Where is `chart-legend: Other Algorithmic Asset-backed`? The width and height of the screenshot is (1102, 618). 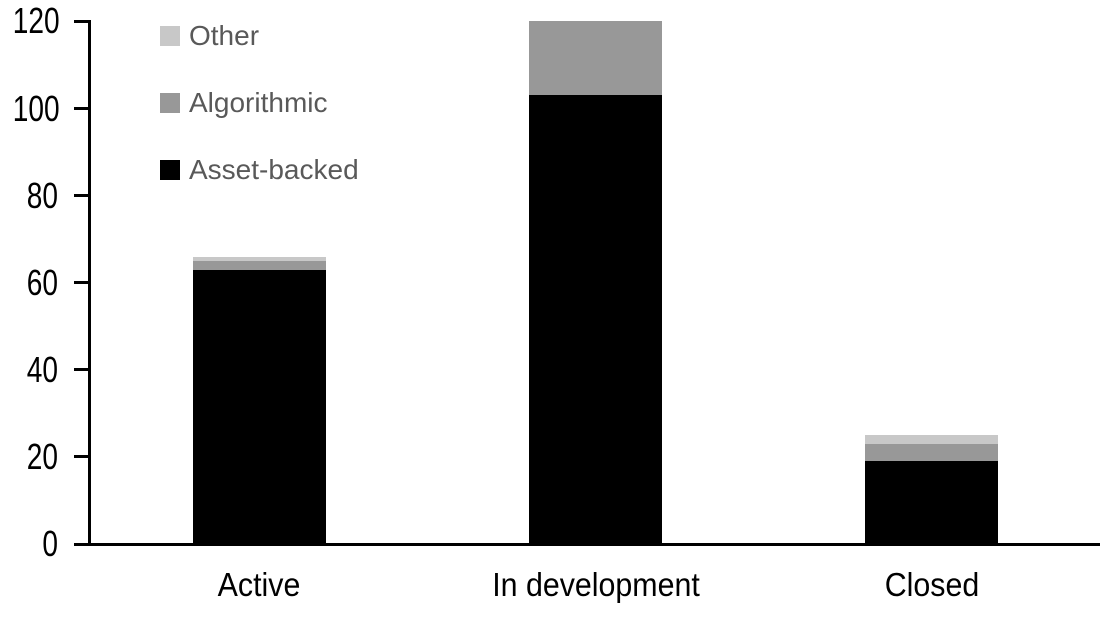
chart-legend: Other Algorithmic Asset-backed is located at coordinates (259, 103).